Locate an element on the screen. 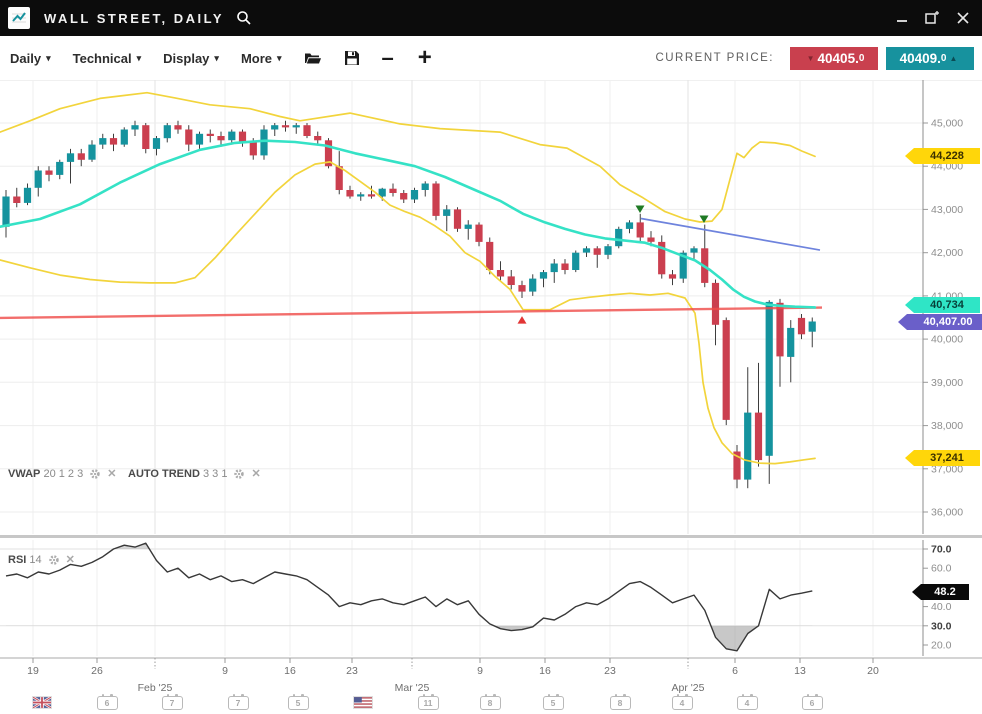 This screenshot has width=982, height=714. ask-price-badge: 40409. 0 ▲ is located at coordinates (930, 58).